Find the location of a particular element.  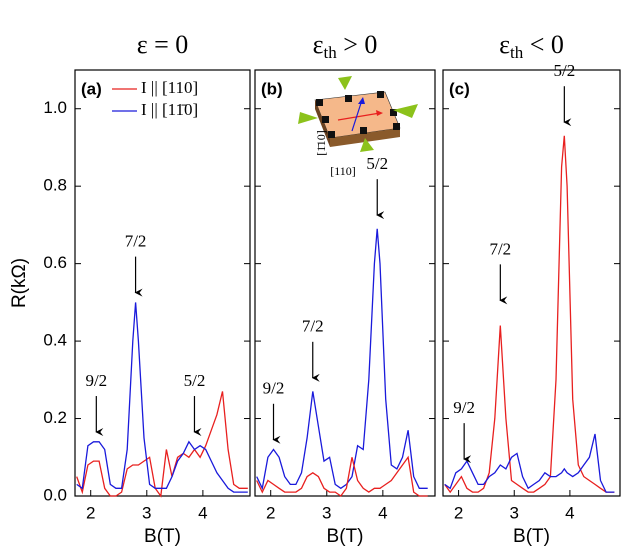

title-text: ε = 0 is located at coordinates (163, 44).